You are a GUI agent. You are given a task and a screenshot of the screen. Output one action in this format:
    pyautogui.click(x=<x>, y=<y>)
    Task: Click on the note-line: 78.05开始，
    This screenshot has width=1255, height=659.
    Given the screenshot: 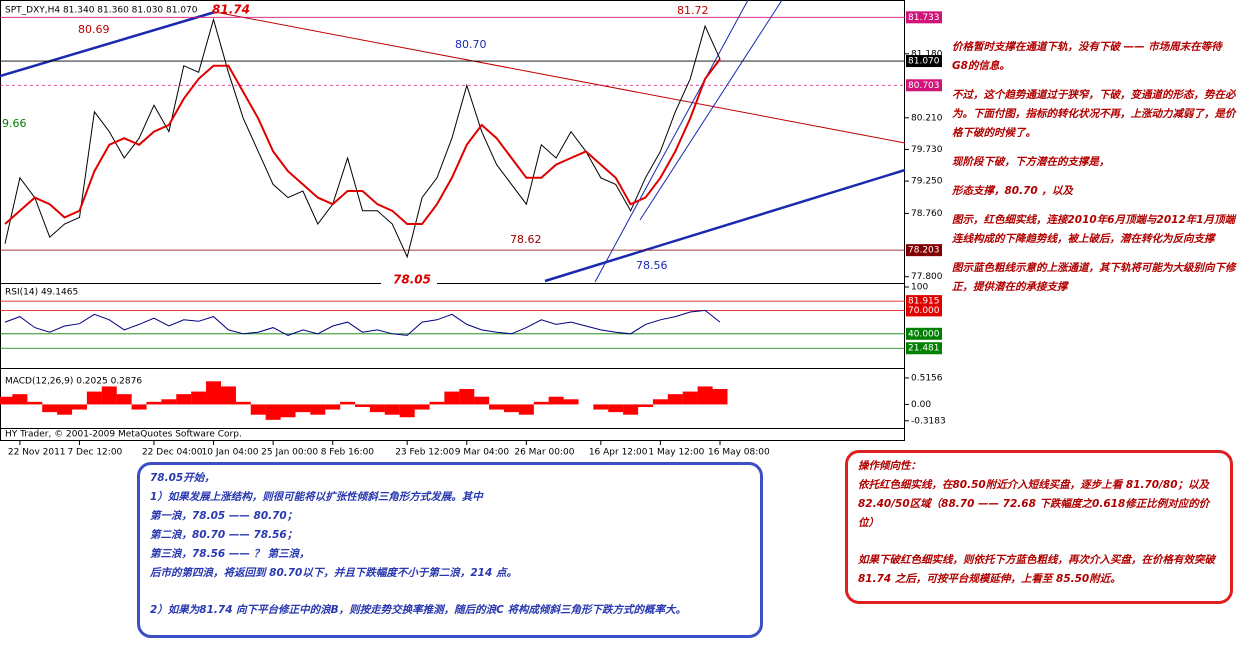 What is the action you would take?
    pyautogui.click(x=182, y=478)
    